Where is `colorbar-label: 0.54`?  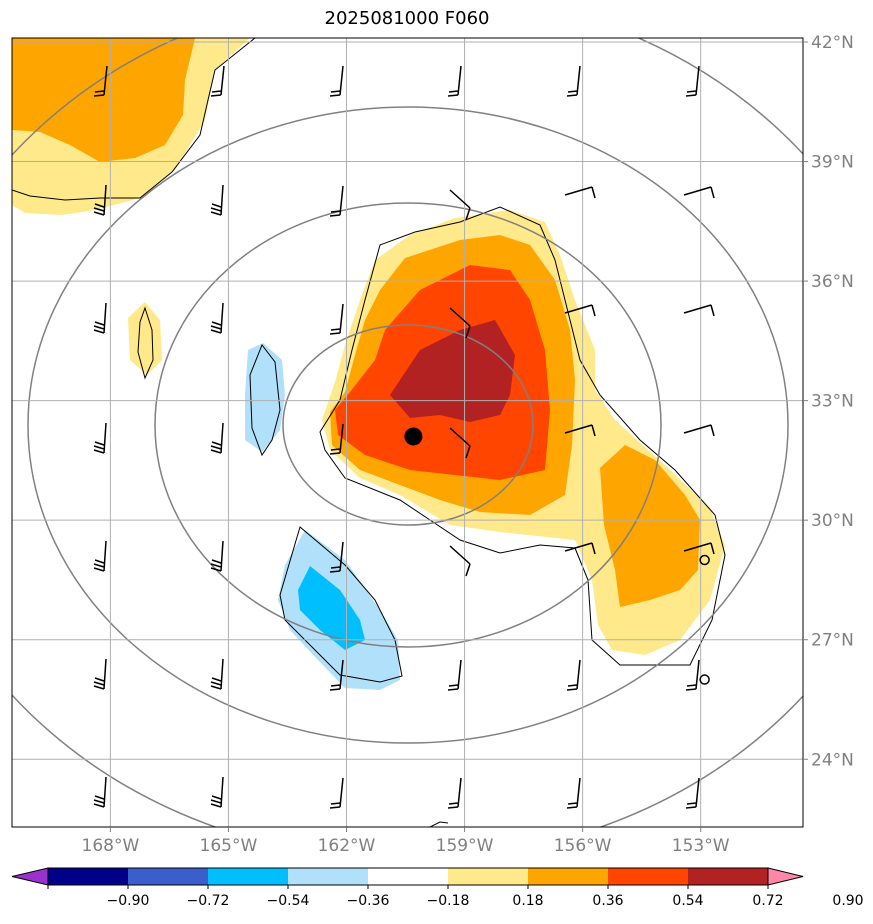
colorbar-label: 0.54 is located at coordinates (687, 901).